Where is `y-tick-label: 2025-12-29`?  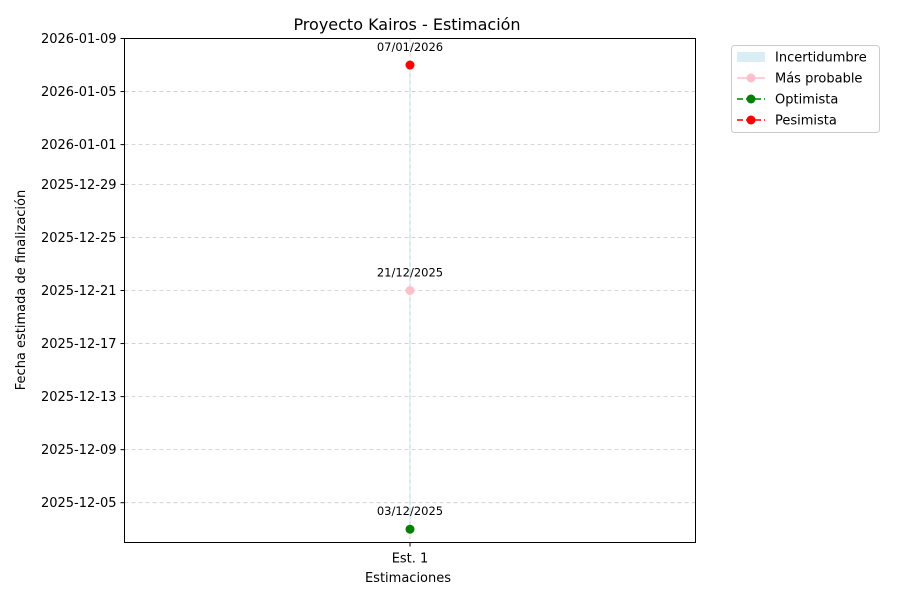
y-tick-label: 2025-12-29 is located at coordinates (79, 185).